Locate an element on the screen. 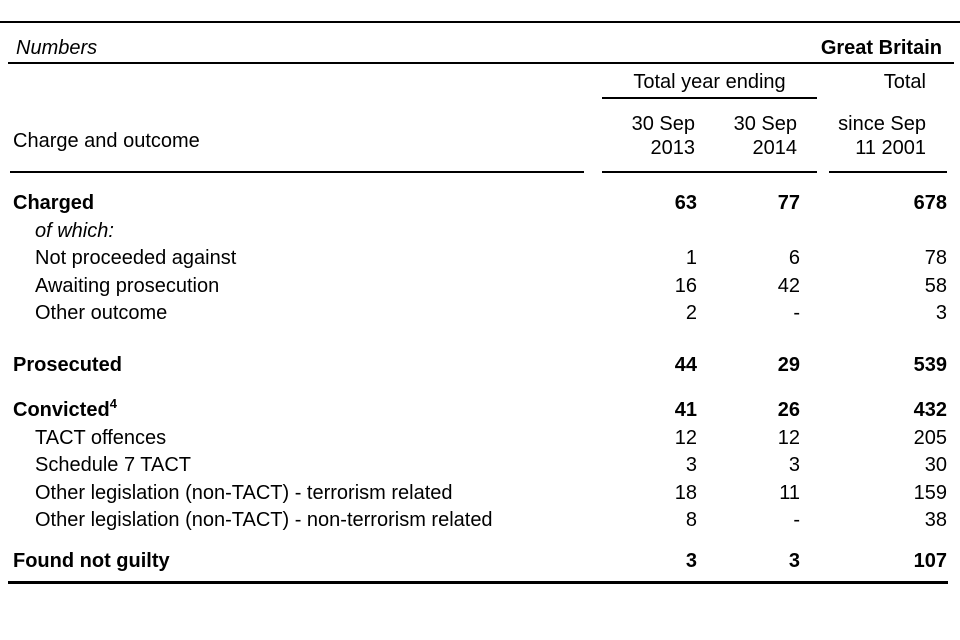 Image resolution: width=960 pixels, height=640 pixels. value-year-2014: 6 is located at coordinates (794, 258).